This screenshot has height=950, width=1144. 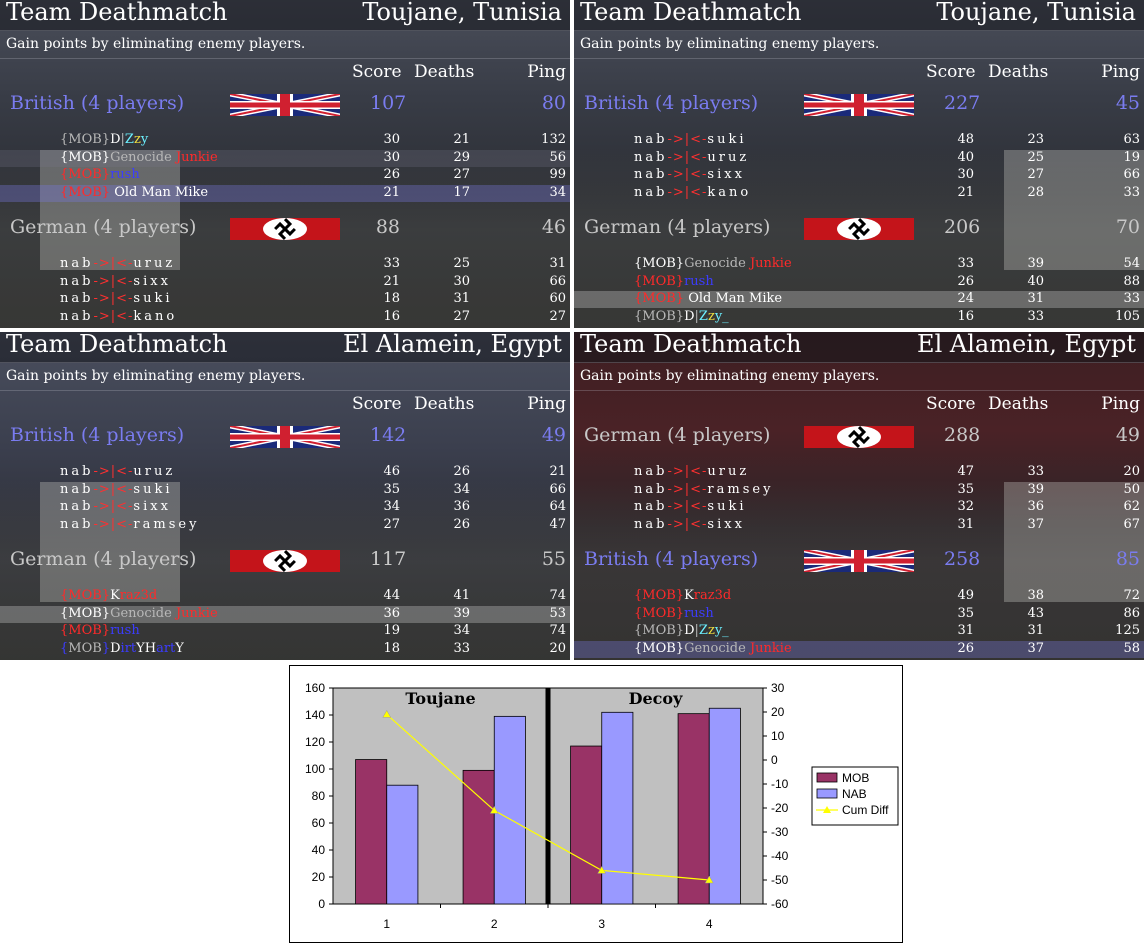 I want to click on player-ping: 33, so click(x=1131, y=299).